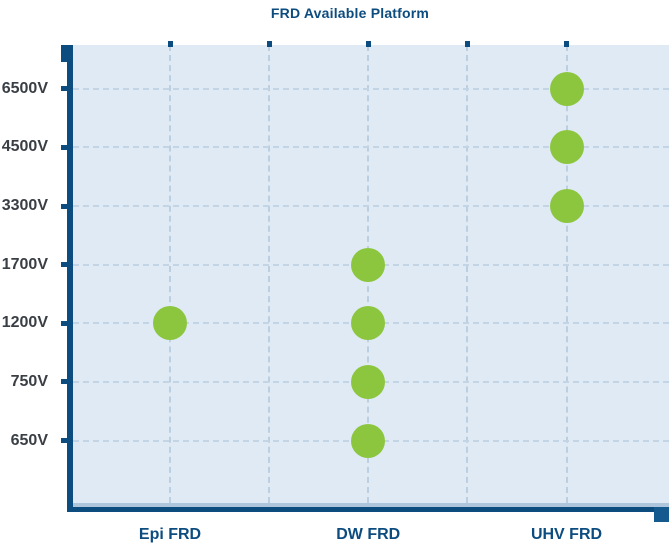  What do you see at coordinates (67, 53) in the screenshot?
I see `y-axis-top-cap` at bounding box center [67, 53].